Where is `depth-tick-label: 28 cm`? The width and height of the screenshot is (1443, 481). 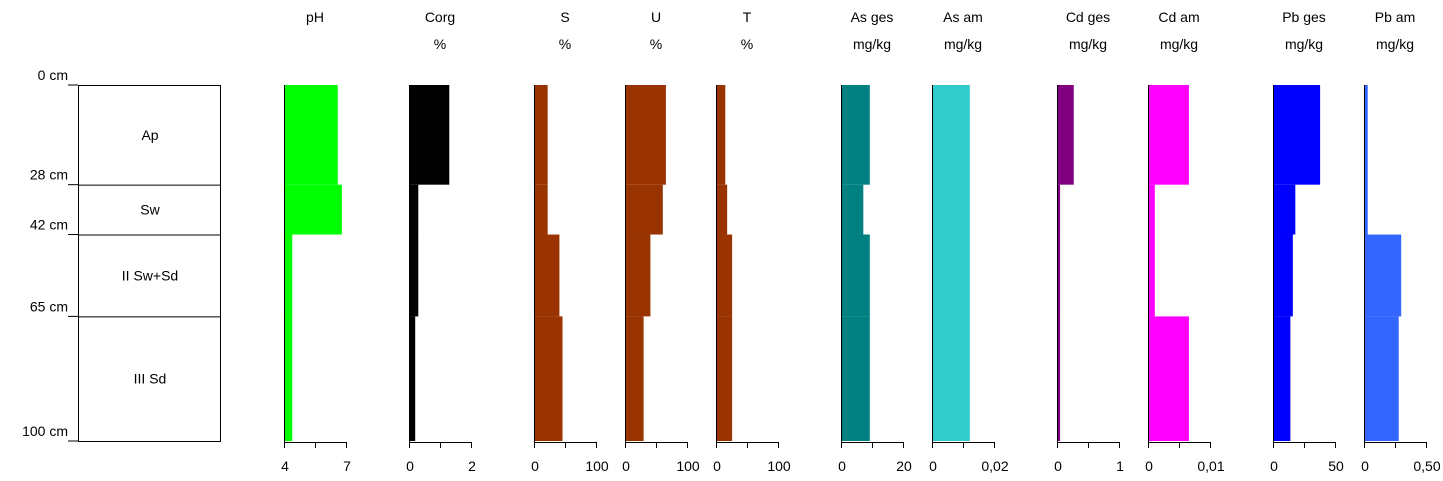
depth-tick-label: 28 cm is located at coordinates (49, 175).